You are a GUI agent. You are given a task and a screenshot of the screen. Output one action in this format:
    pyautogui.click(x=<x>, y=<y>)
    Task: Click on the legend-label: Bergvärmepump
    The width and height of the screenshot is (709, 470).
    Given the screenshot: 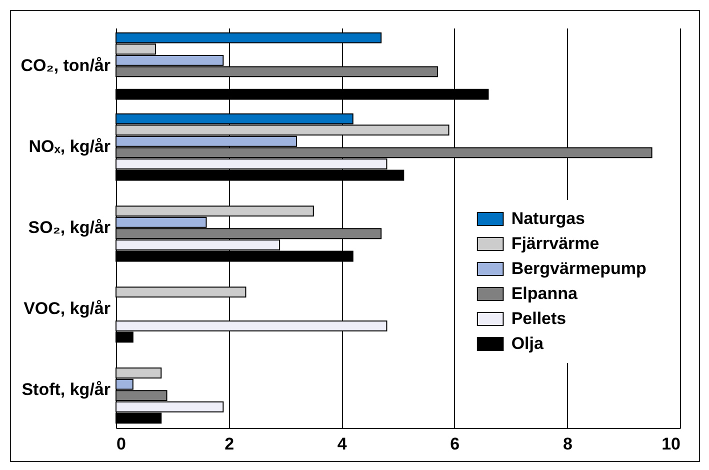 What is the action you would take?
    pyautogui.click(x=578, y=268)
    